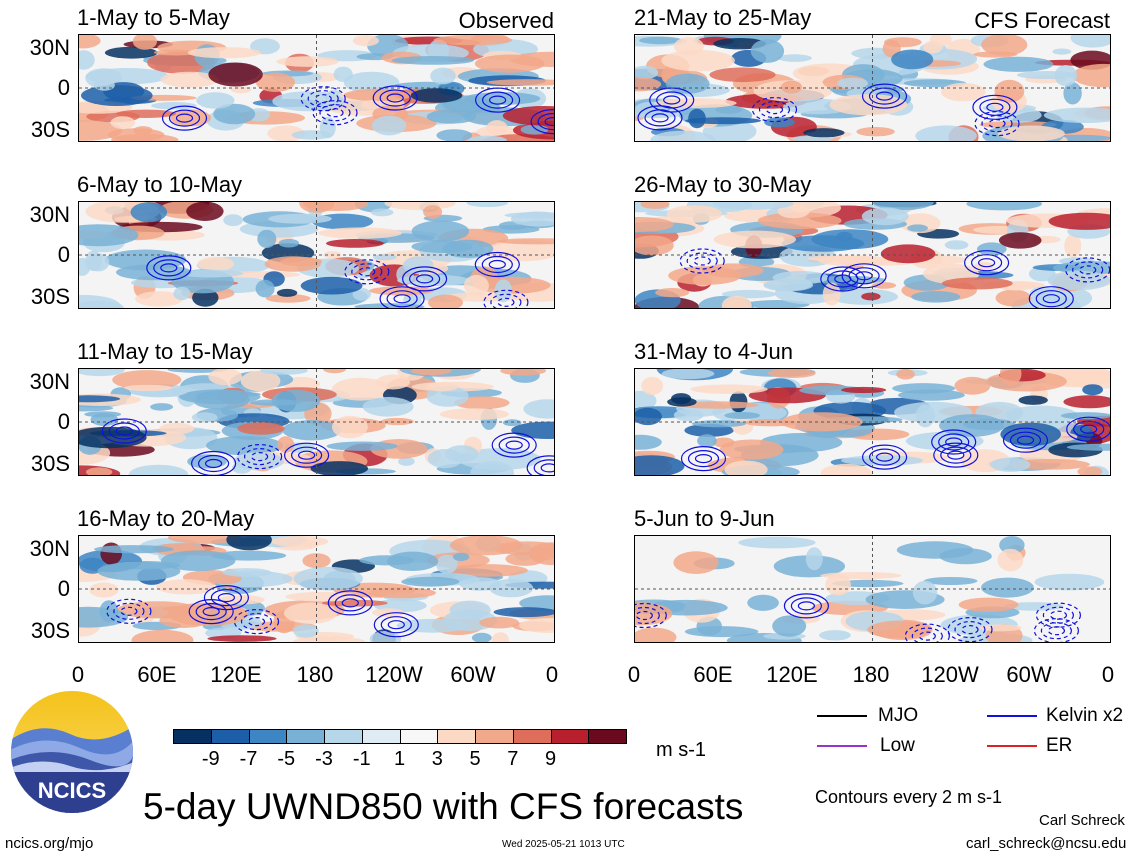 This screenshot has height=856, width=1135. What do you see at coordinates (210, 759) in the screenshot?
I see `colorbar-tick-label: -9` at bounding box center [210, 759].